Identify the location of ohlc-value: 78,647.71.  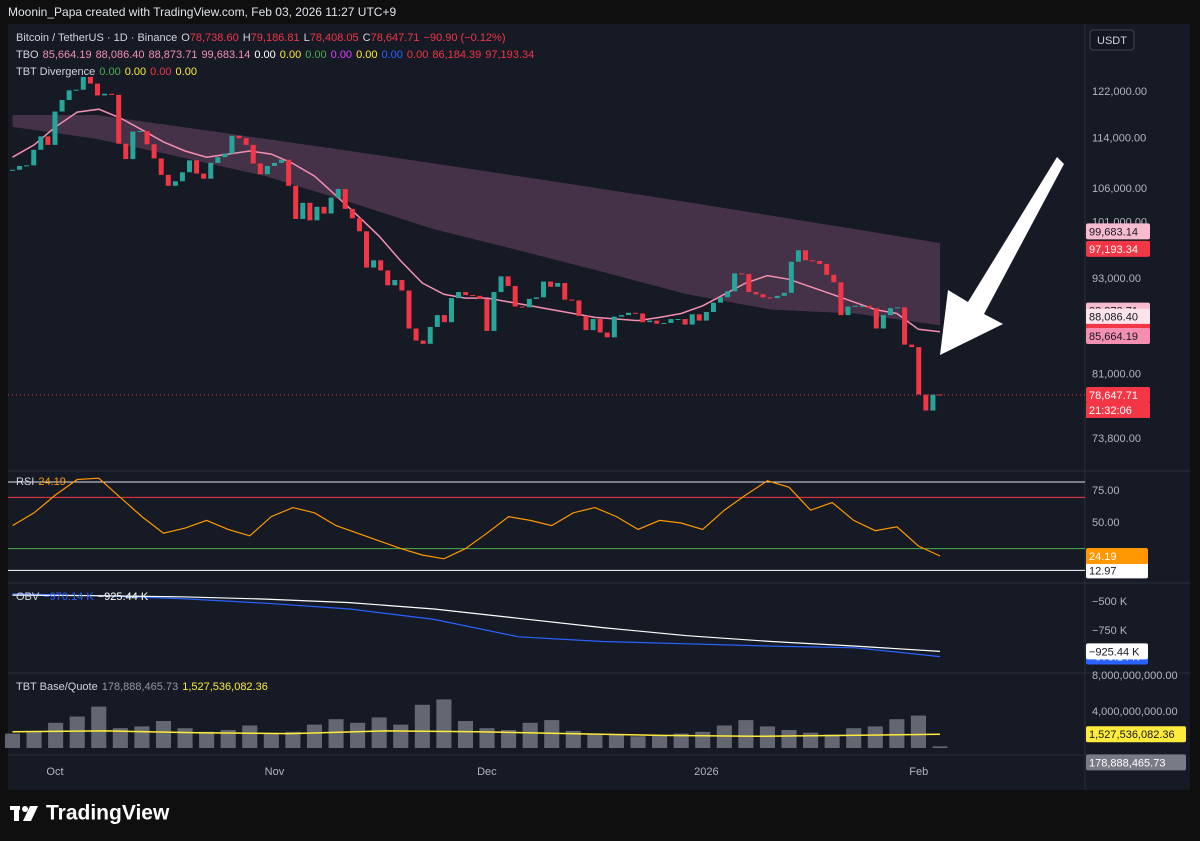
(395, 38).